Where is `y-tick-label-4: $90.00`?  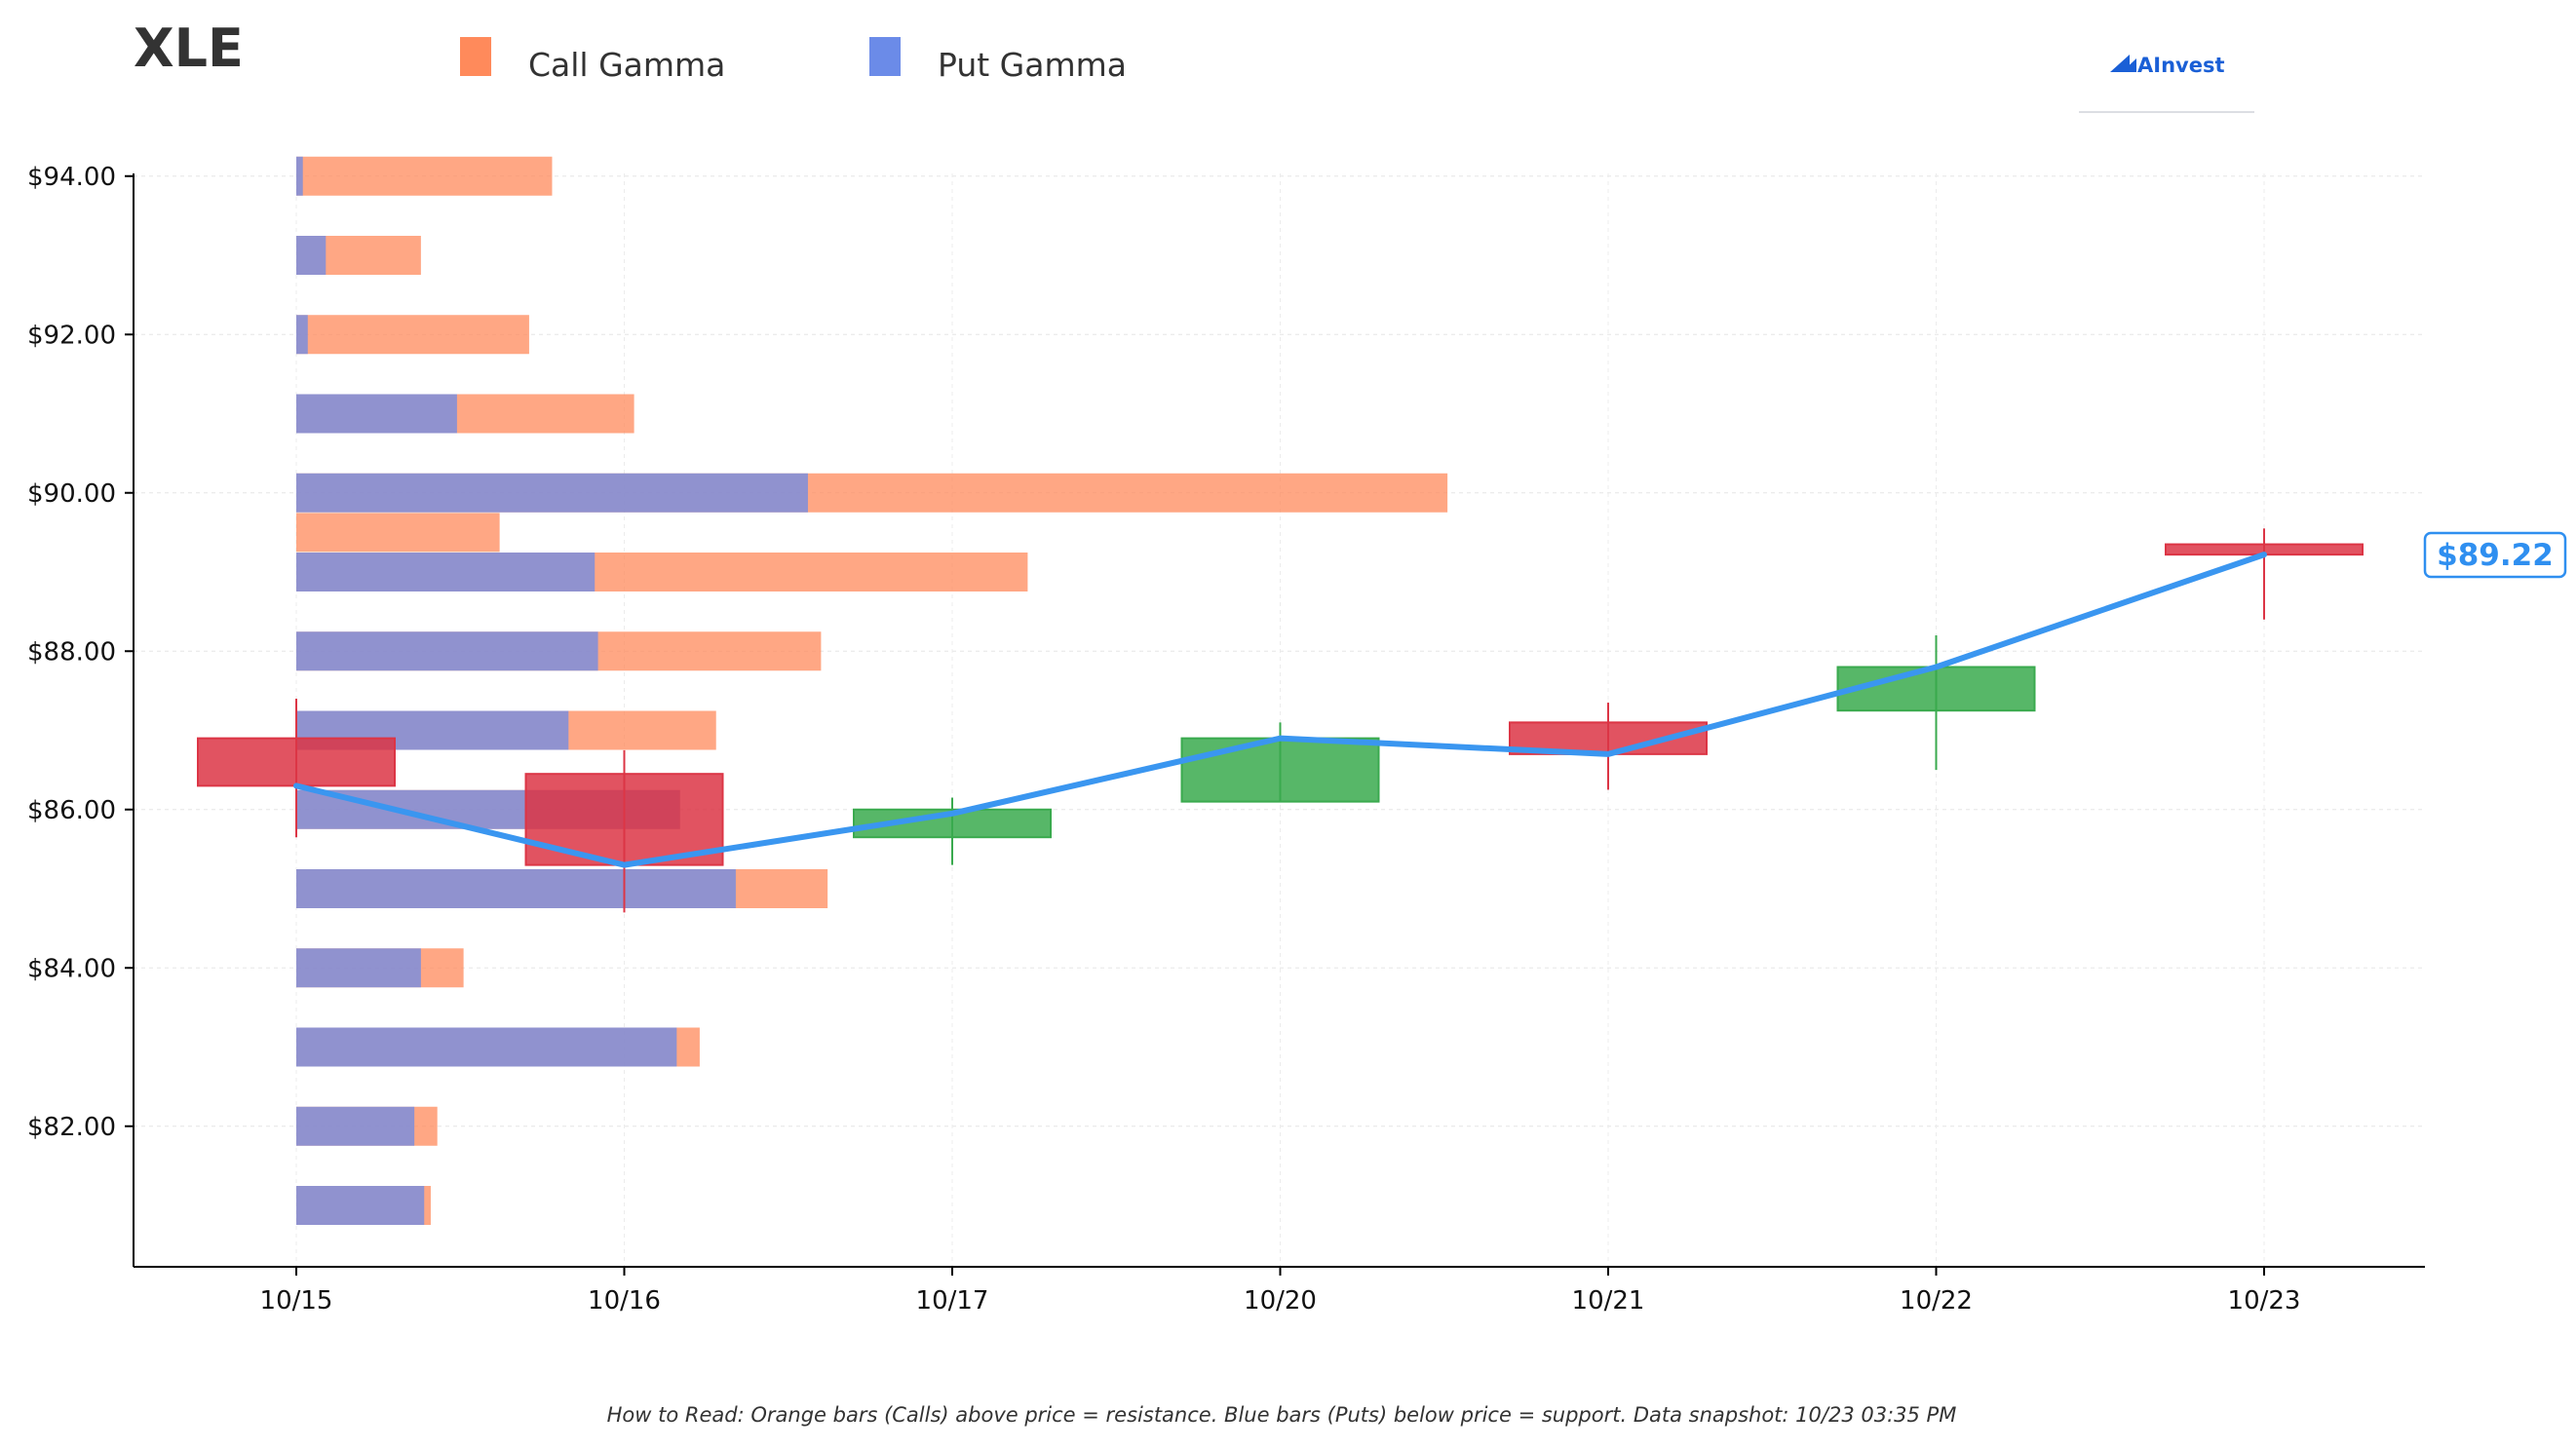 y-tick-label-4: $90.00 is located at coordinates (71, 494).